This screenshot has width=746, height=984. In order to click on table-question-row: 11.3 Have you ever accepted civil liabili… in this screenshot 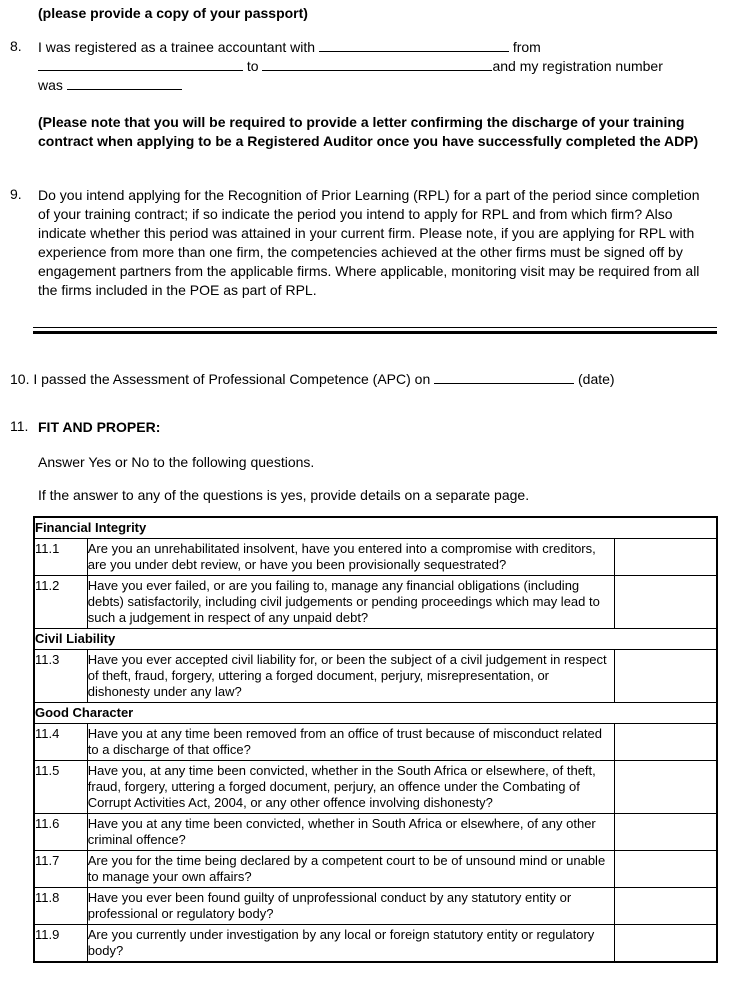, I will do `click(375, 676)`.